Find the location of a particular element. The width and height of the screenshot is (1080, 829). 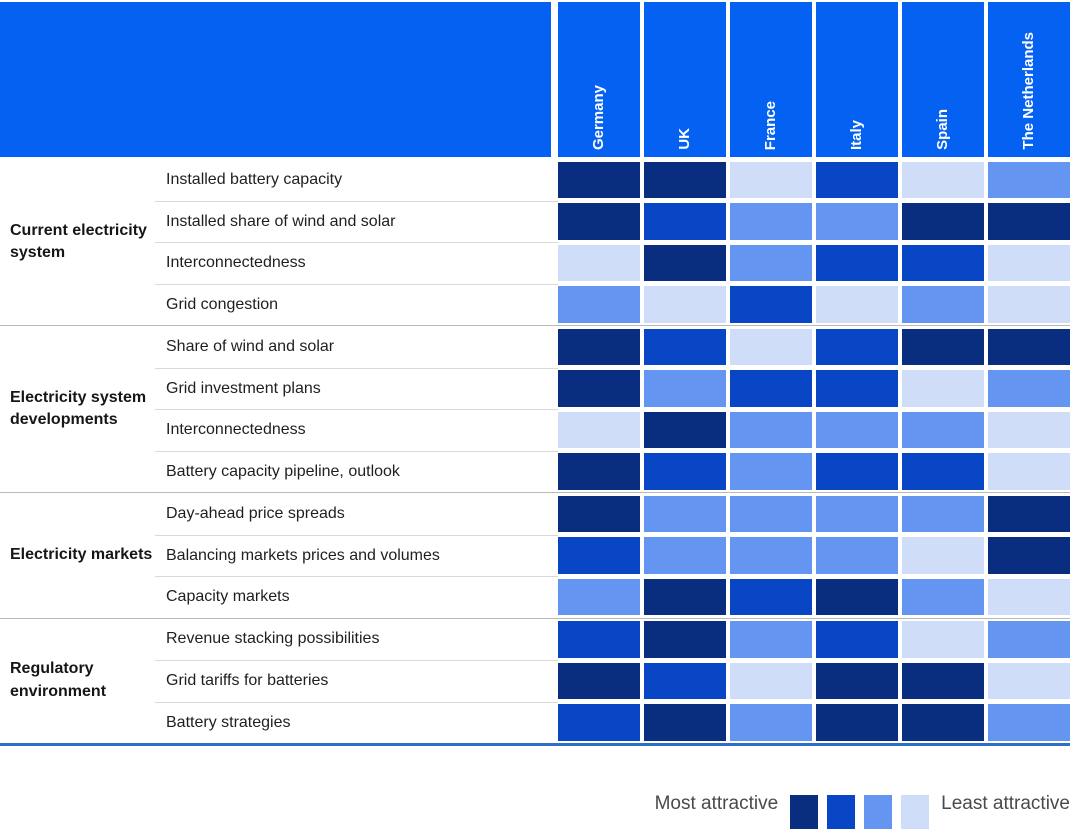

criterion-label: Installed share of wind and solar is located at coordinates (356, 221).